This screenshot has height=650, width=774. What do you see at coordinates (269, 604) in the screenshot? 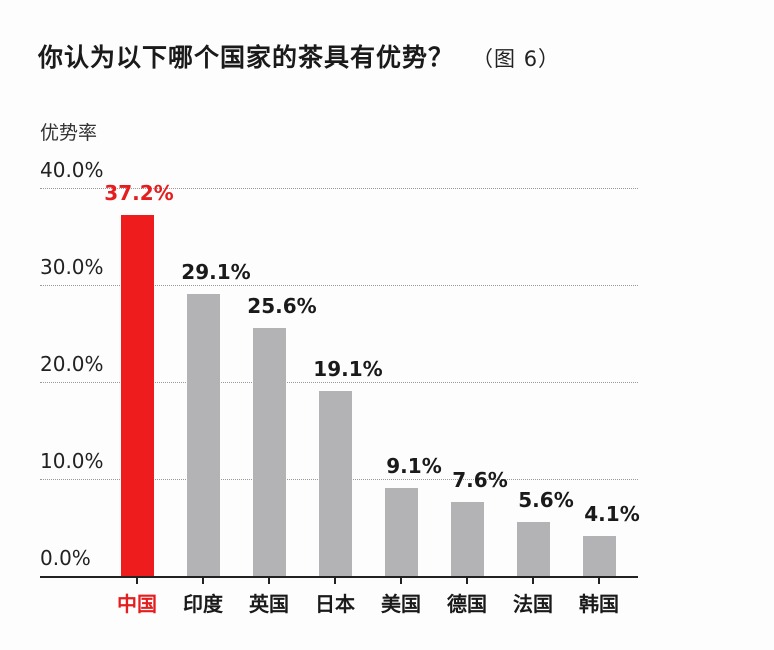
I see `category-label: 英国` at bounding box center [269, 604].